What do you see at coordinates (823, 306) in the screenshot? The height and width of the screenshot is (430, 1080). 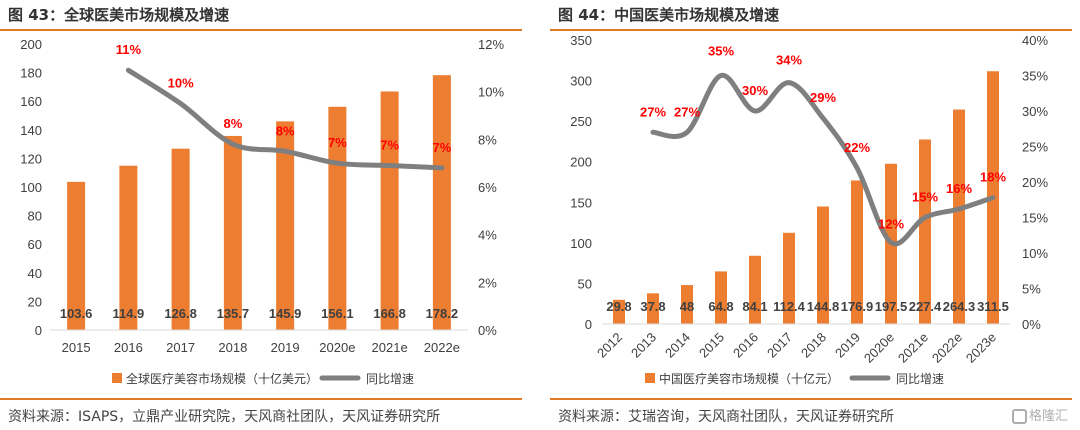 I see `bar-value-label-2018: 144.8` at bounding box center [823, 306].